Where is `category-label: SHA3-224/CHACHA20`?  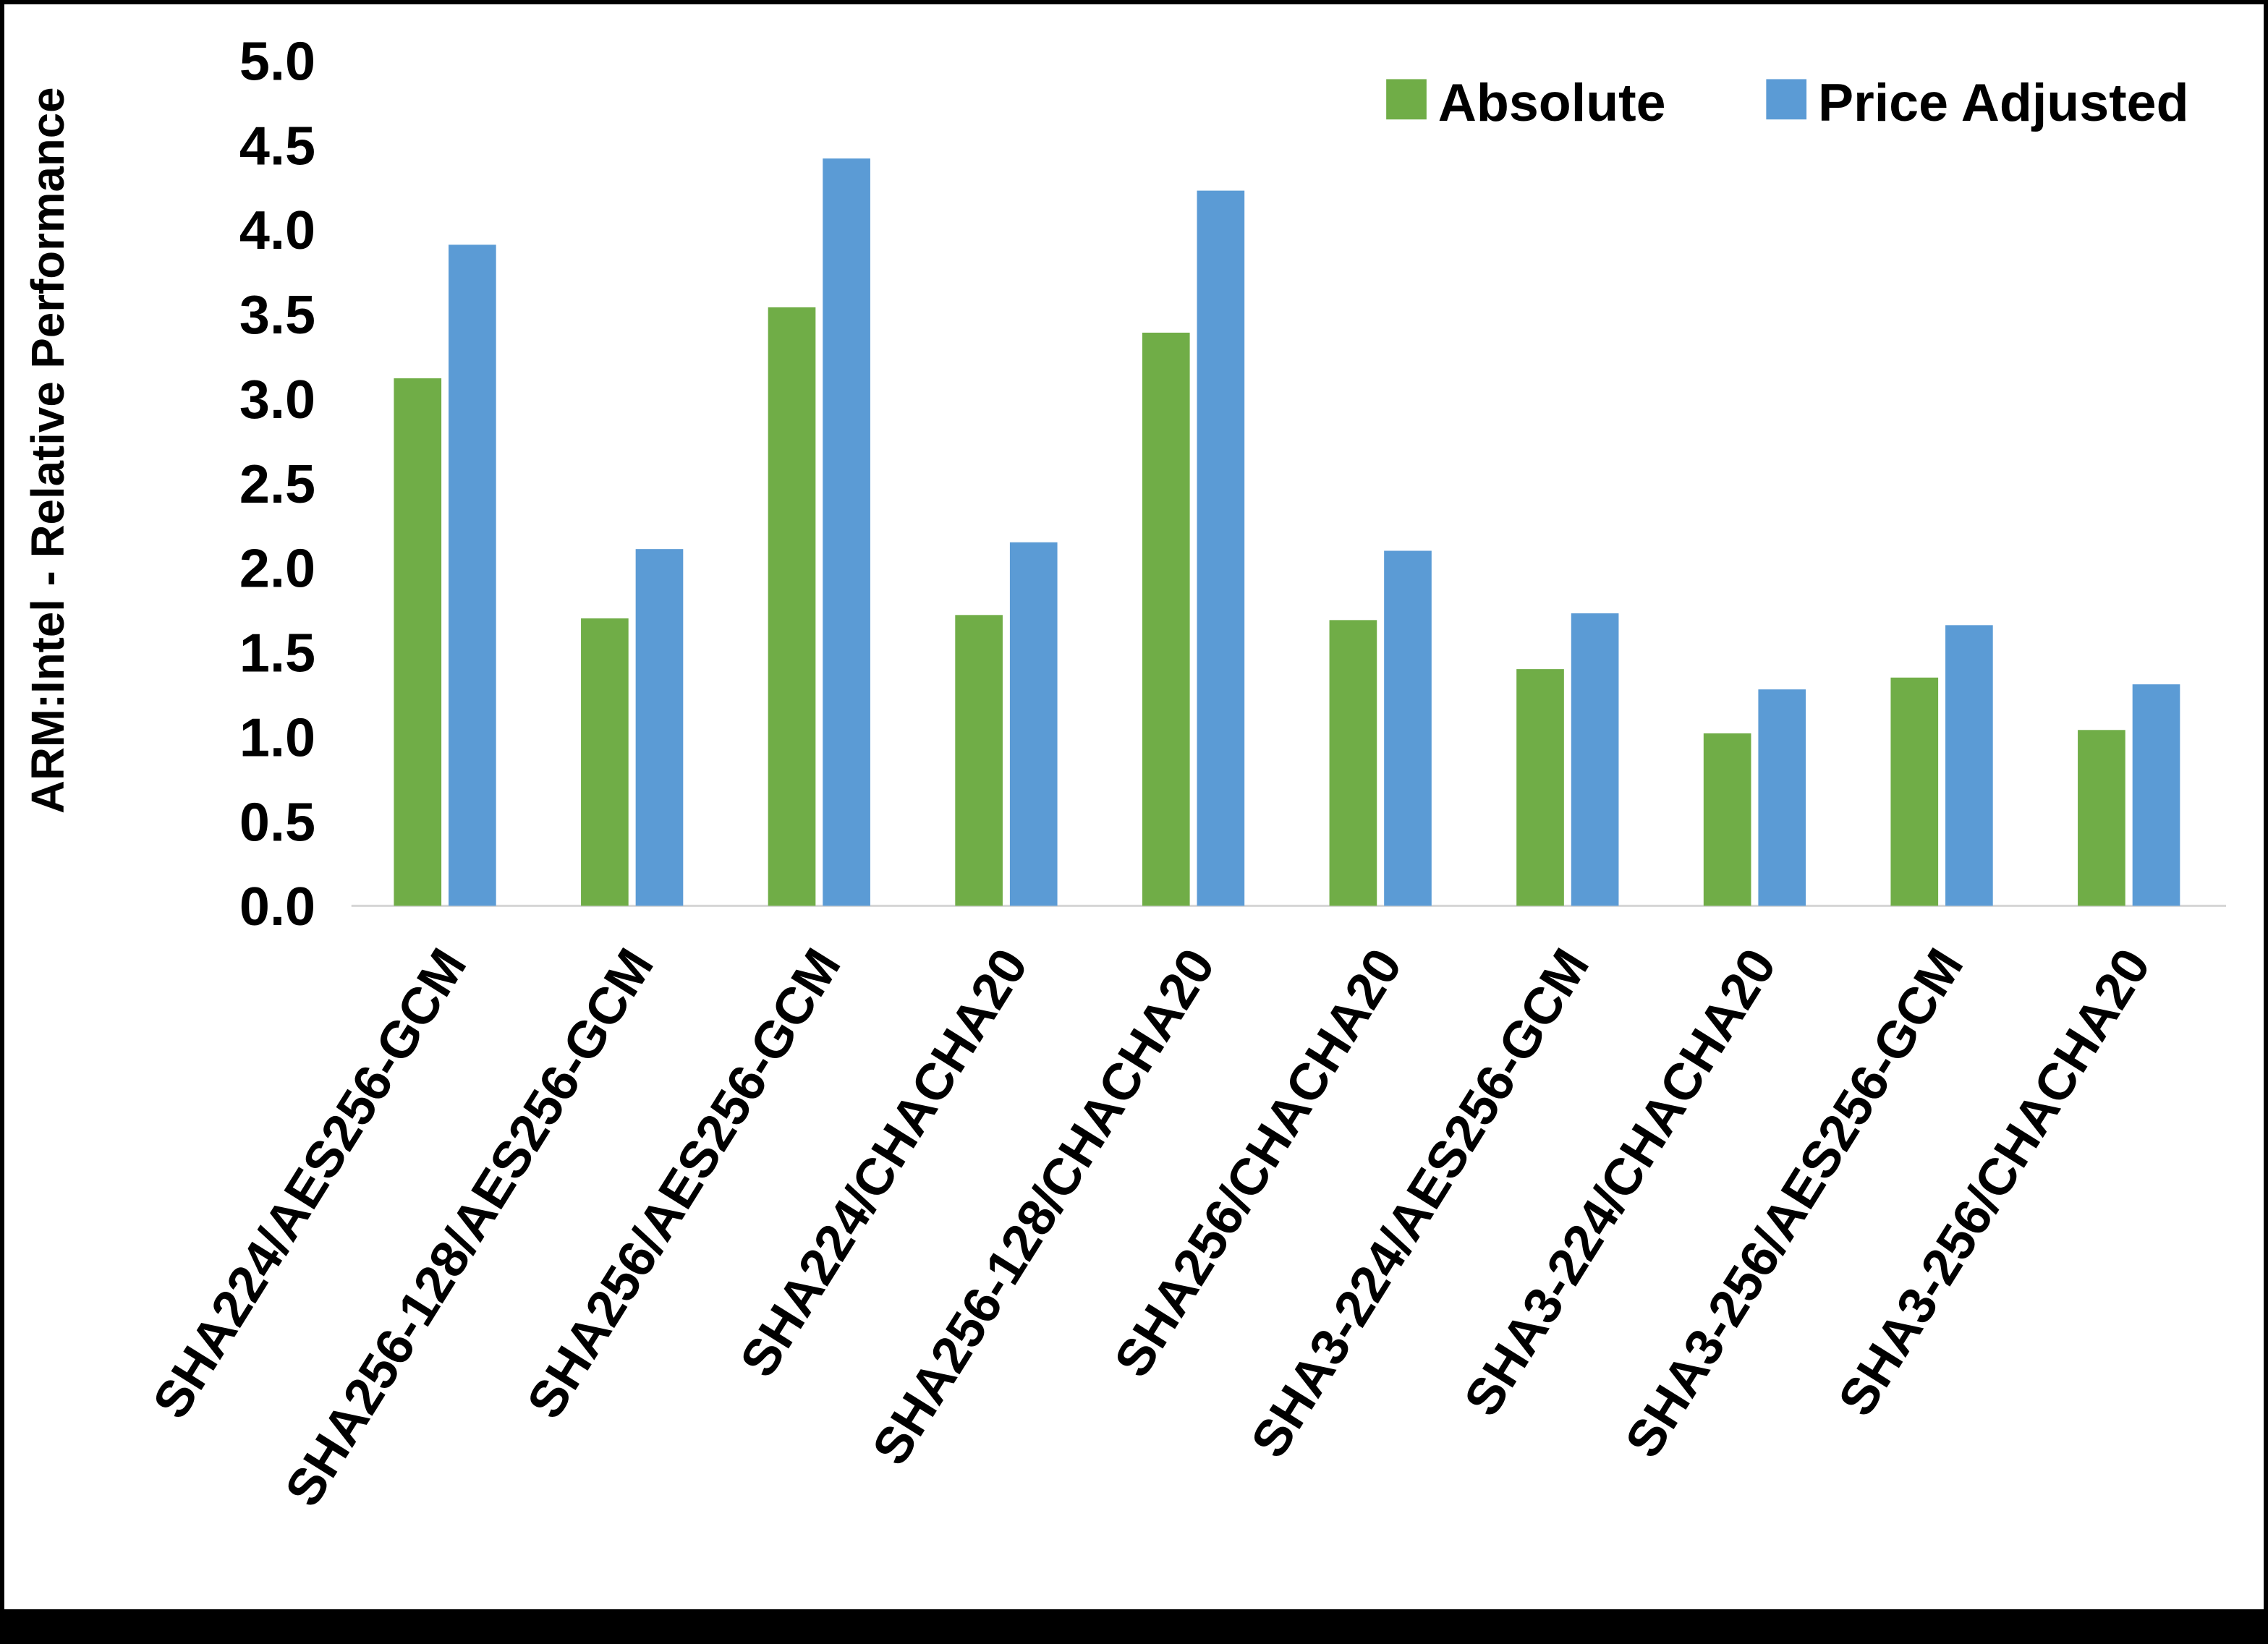
category-label: SHA3-224/CHACHA20 is located at coordinates (1620, 1182).